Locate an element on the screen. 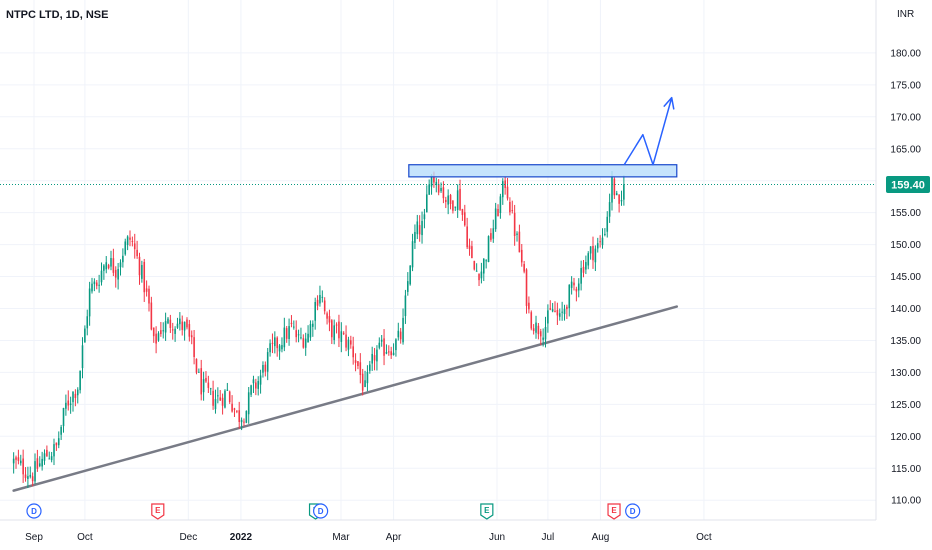 This screenshot has height=550, width=932. earnings-marker-label: E is located at coordinates (487, 510).